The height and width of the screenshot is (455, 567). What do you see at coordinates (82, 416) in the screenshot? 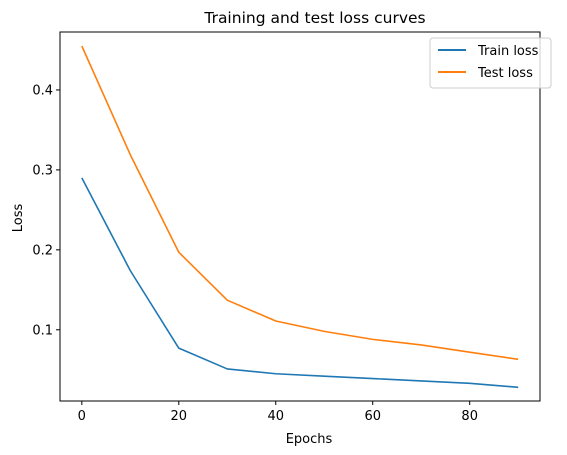
I see `x-tick-label: 0` at bounding box center [82, 416].